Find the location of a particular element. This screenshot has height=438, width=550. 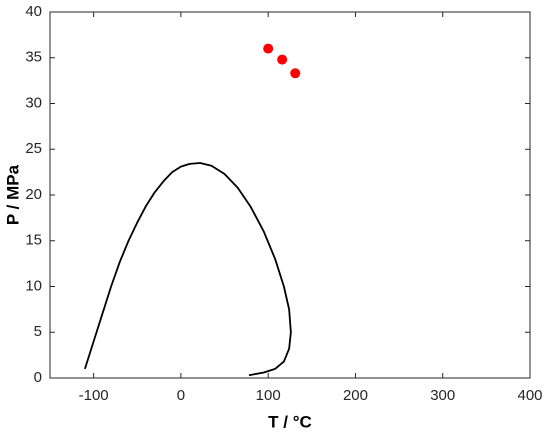

y-axis-label: P / MPa is located at coordinates (12, 194).